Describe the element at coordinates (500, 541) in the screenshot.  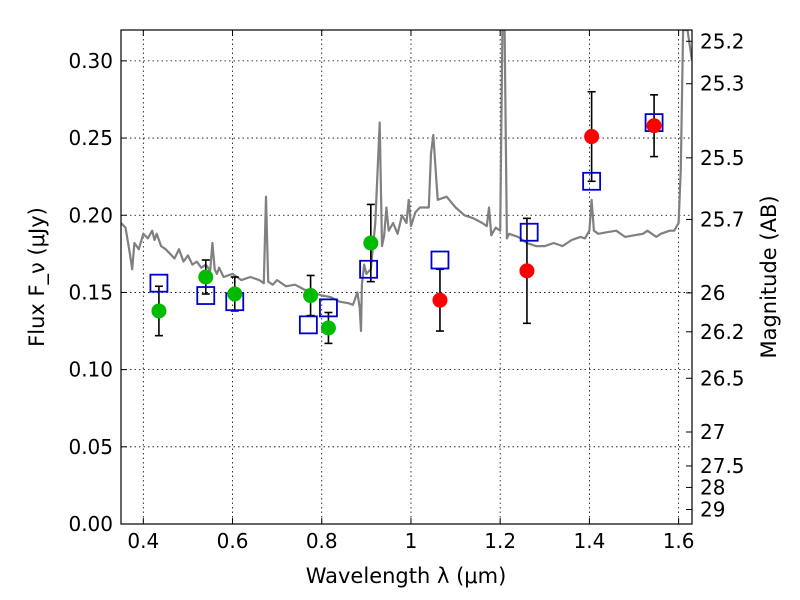
I see `x-tick-label: 1.2` at that location.